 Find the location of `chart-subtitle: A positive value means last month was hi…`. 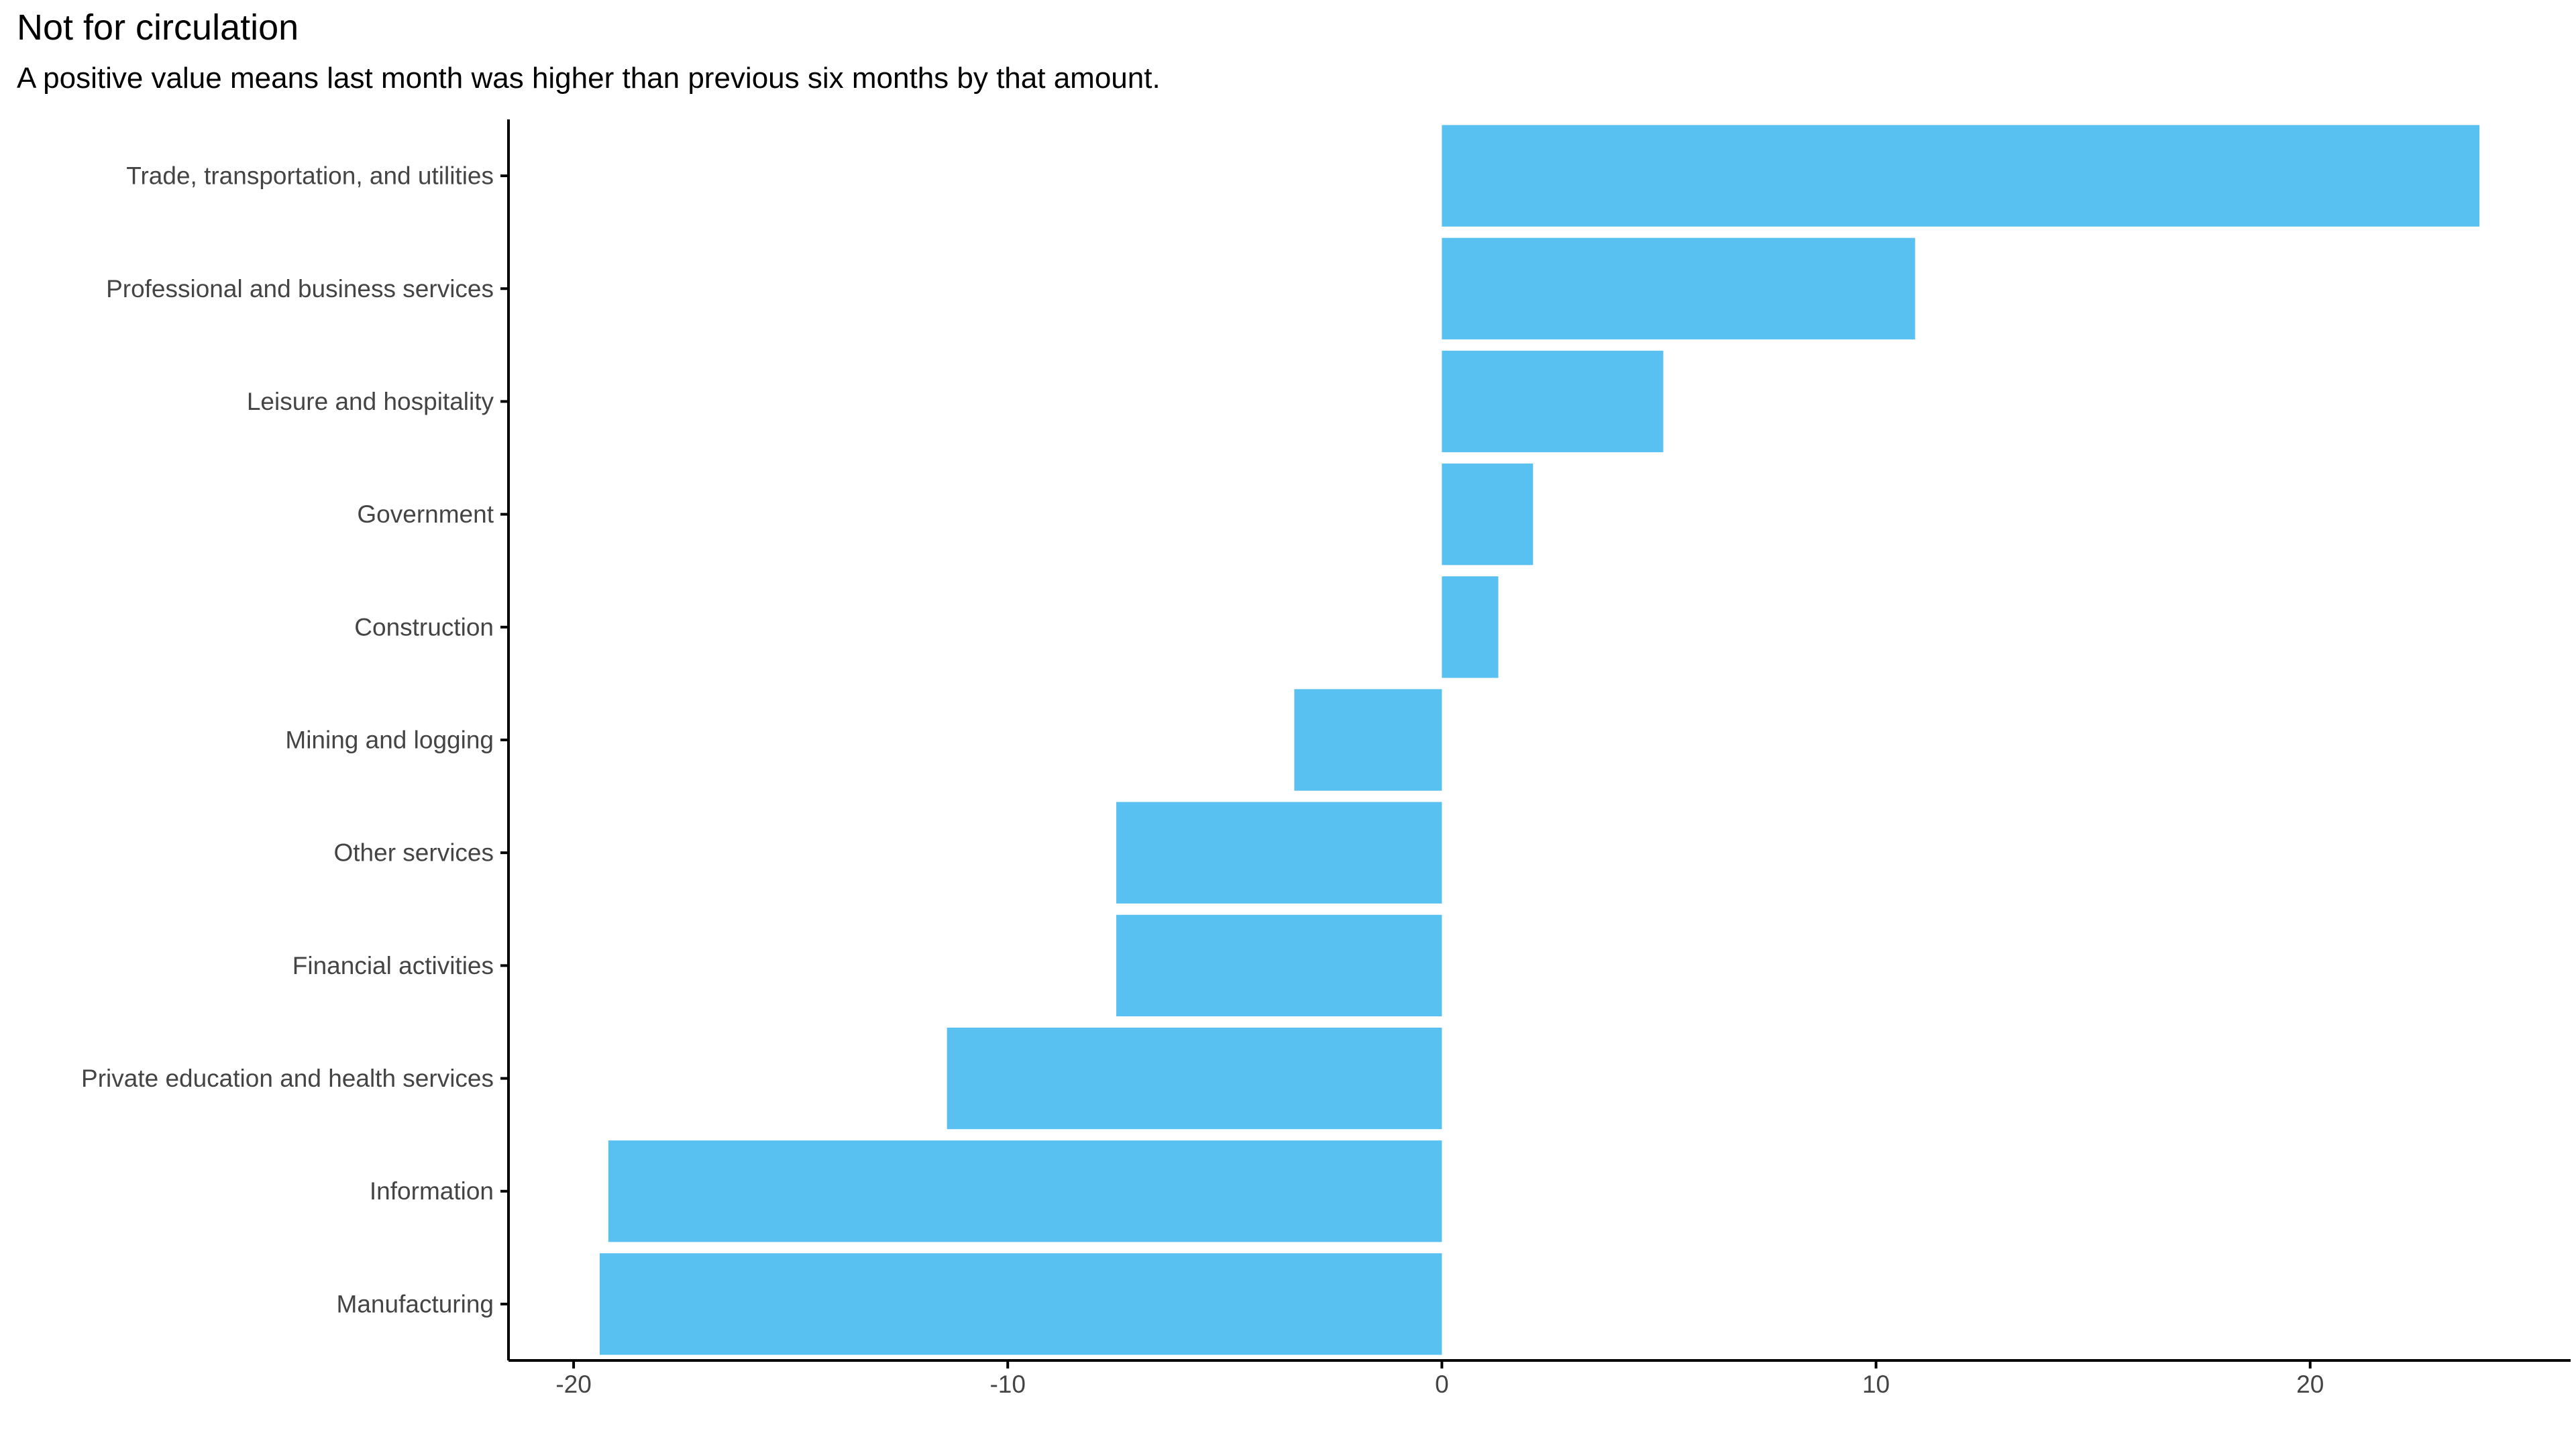

chart-subtitle: A positive value means last month was hi… is located at coordinates (589, 78).